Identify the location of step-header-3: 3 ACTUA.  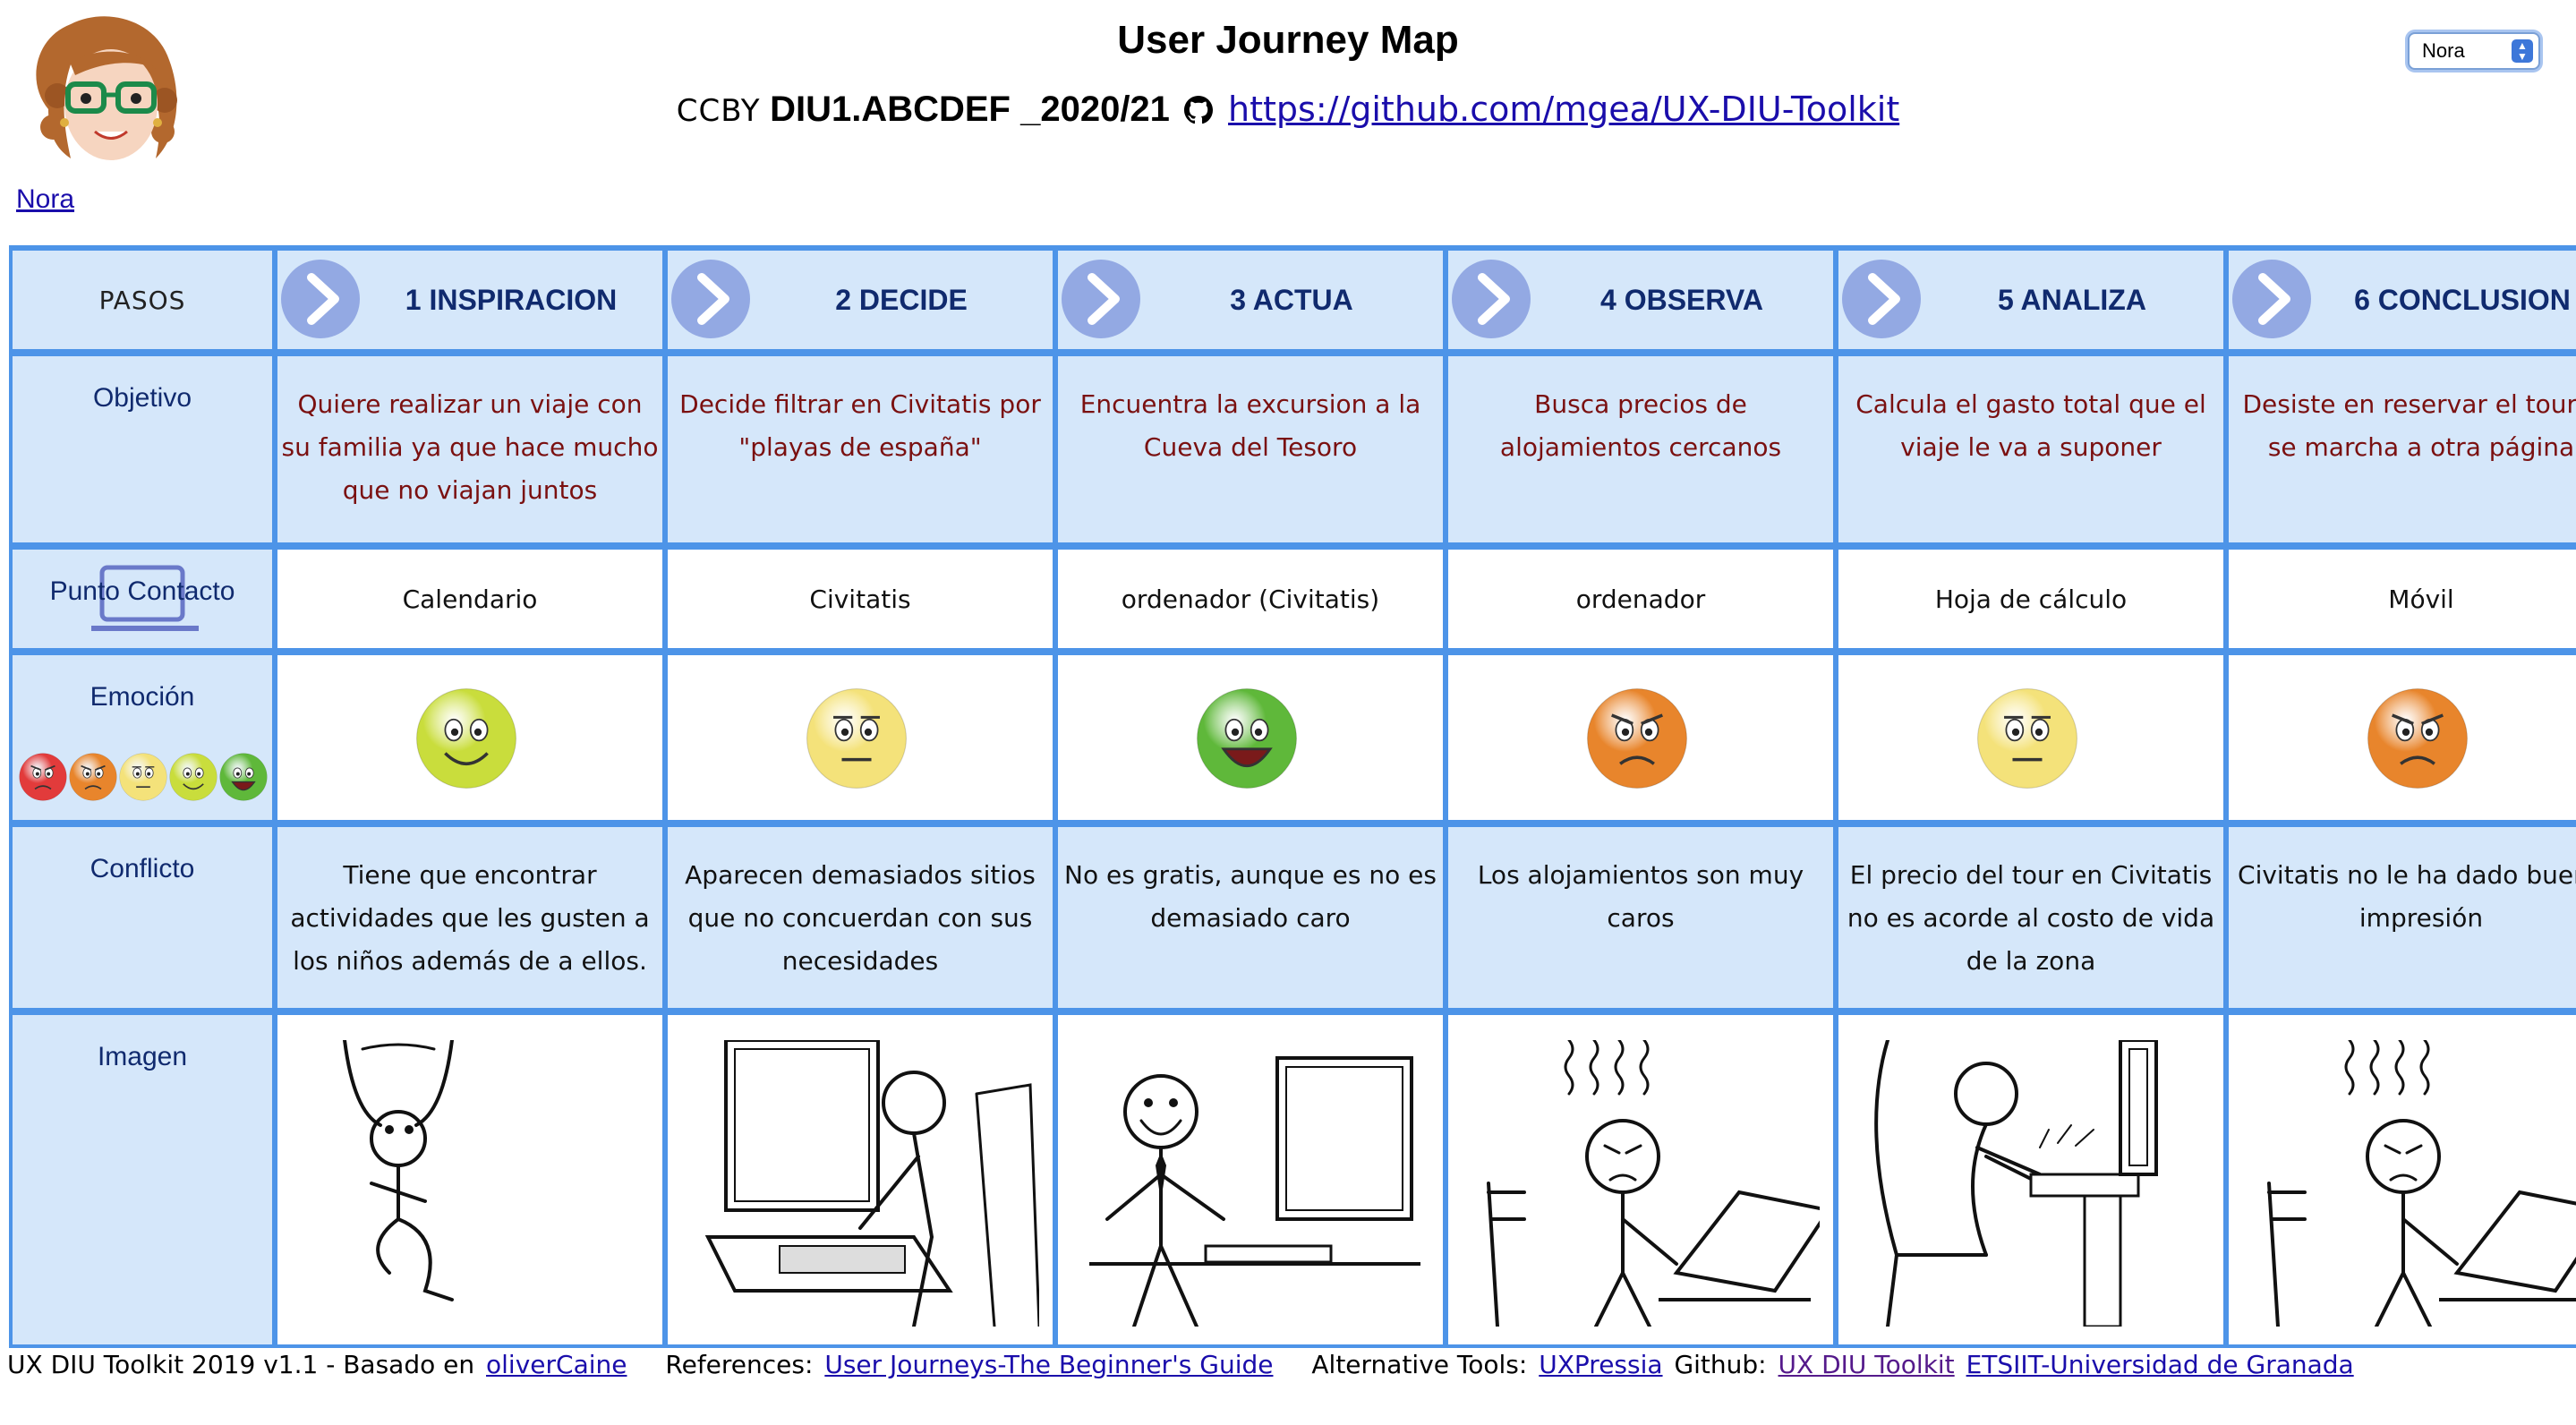
(1250, 300).